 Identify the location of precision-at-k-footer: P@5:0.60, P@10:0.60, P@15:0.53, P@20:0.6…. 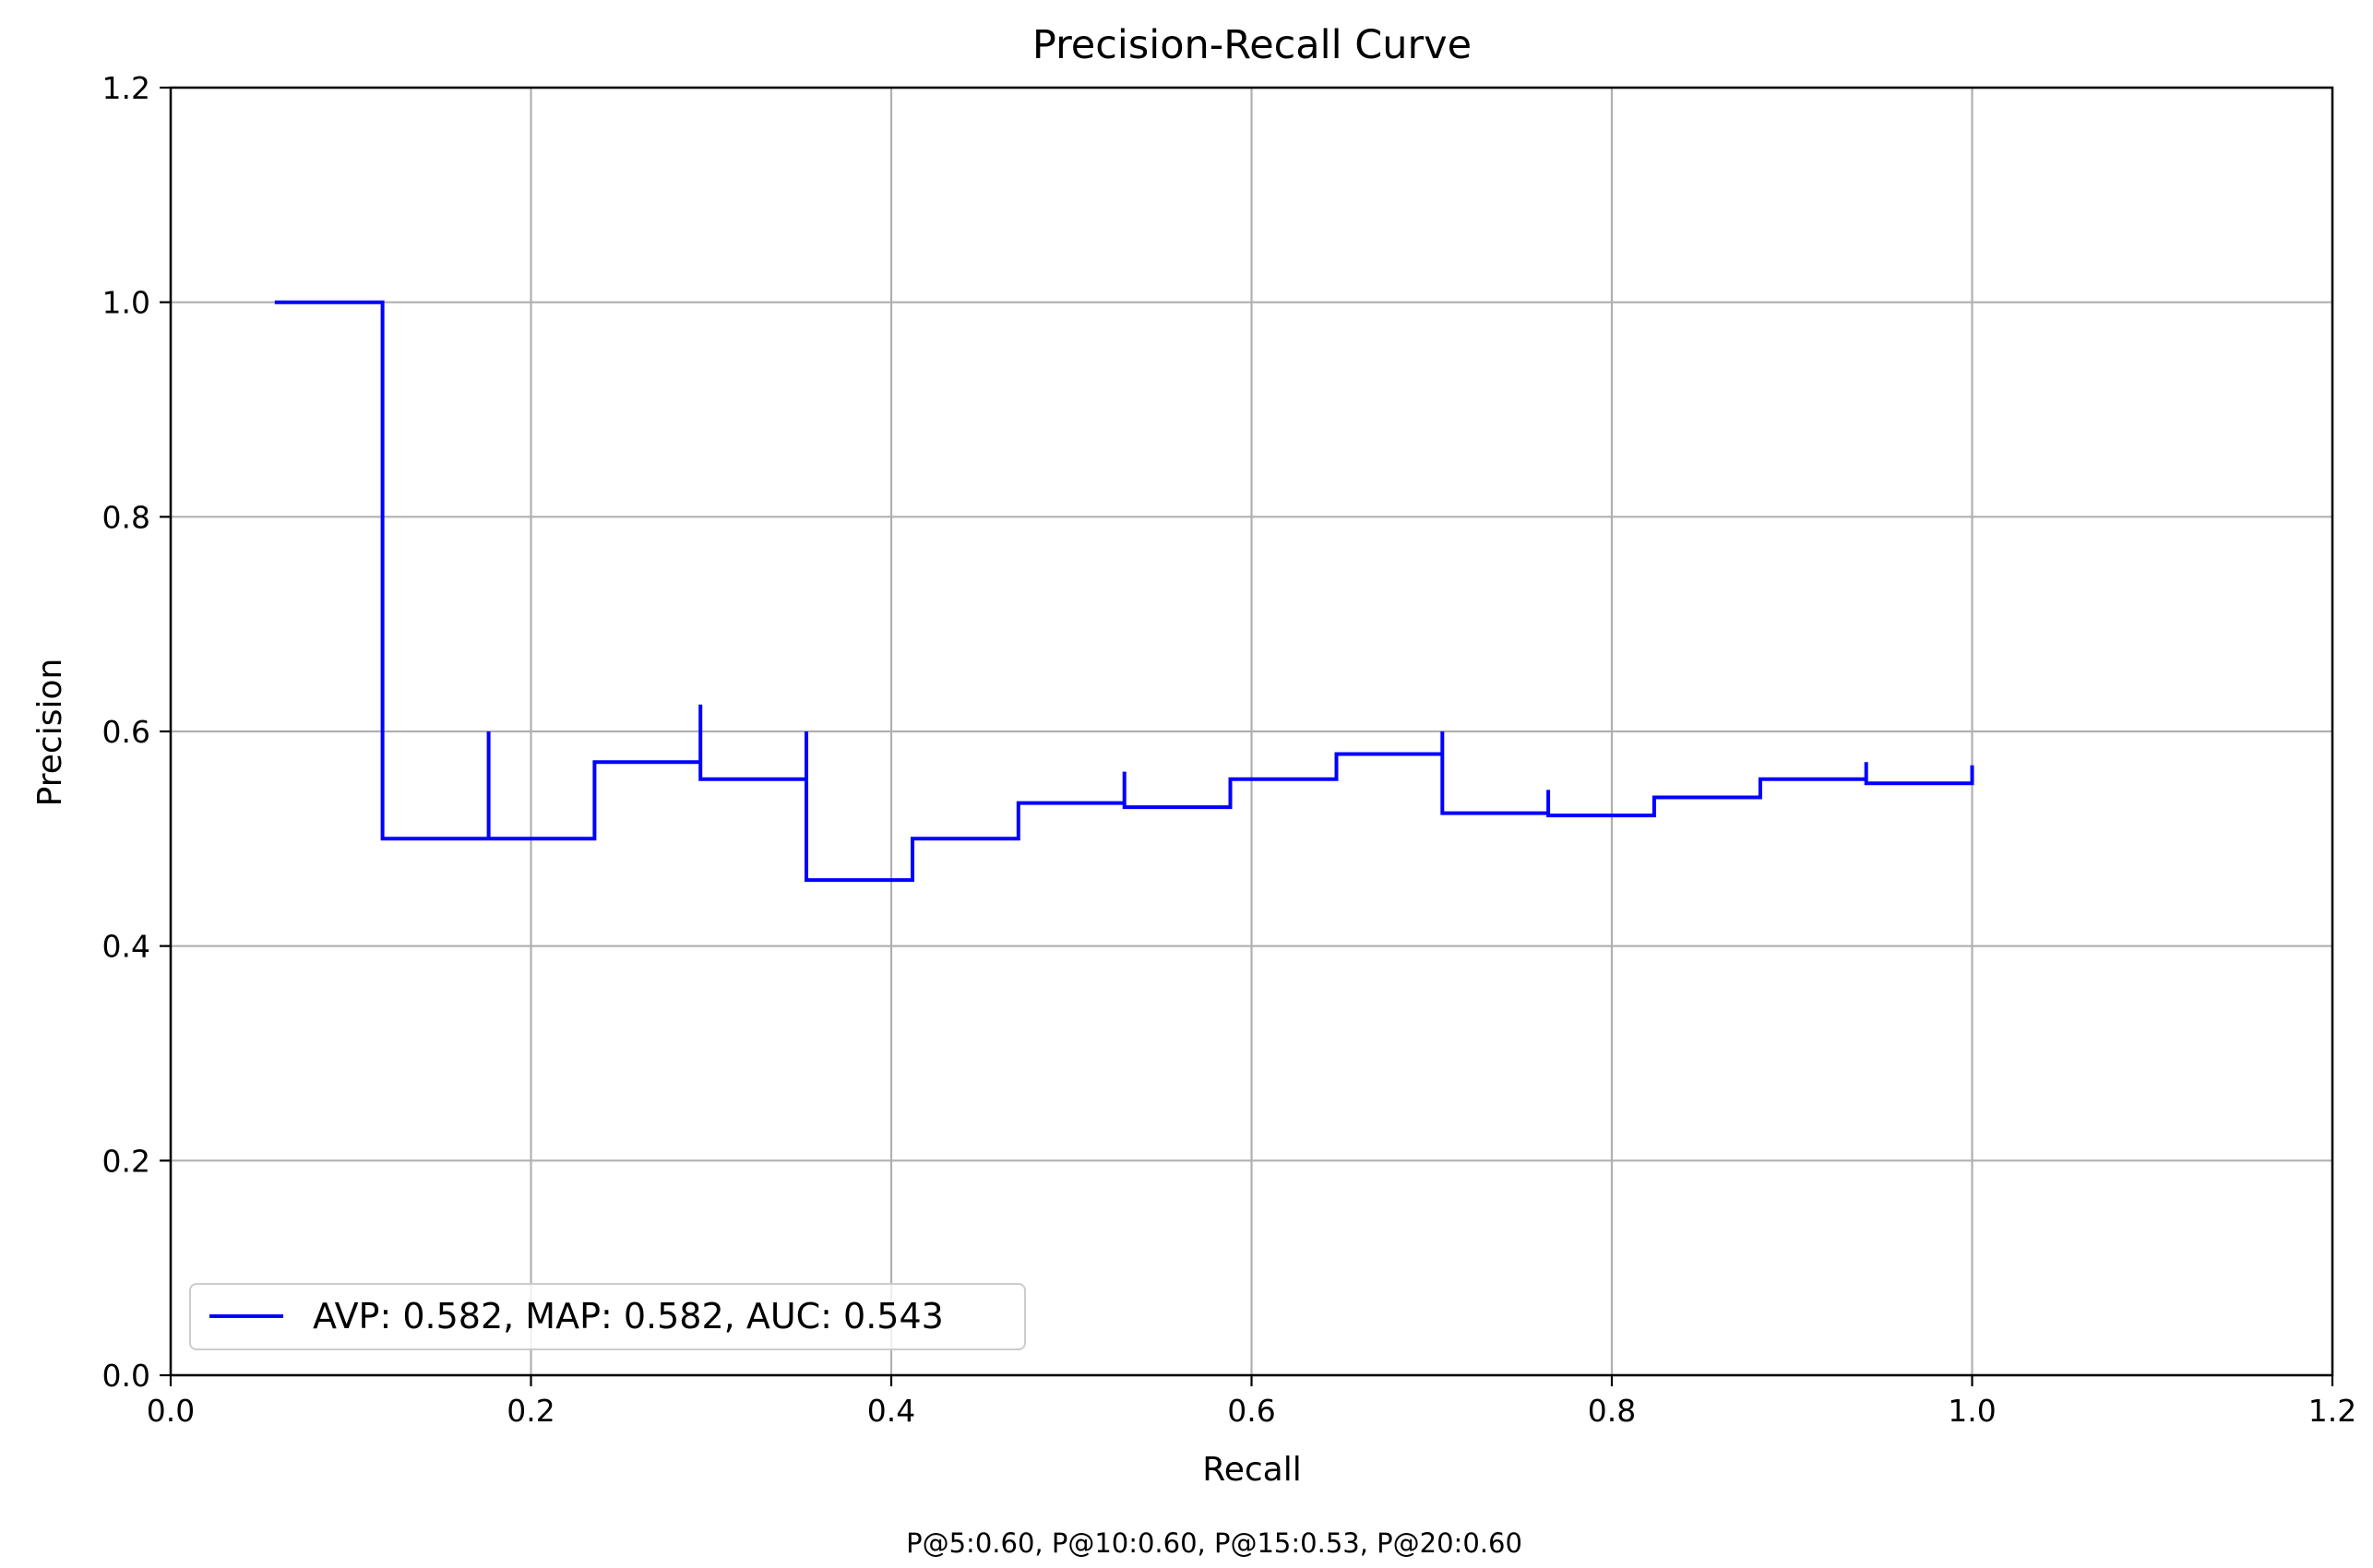
(1214, 1543).